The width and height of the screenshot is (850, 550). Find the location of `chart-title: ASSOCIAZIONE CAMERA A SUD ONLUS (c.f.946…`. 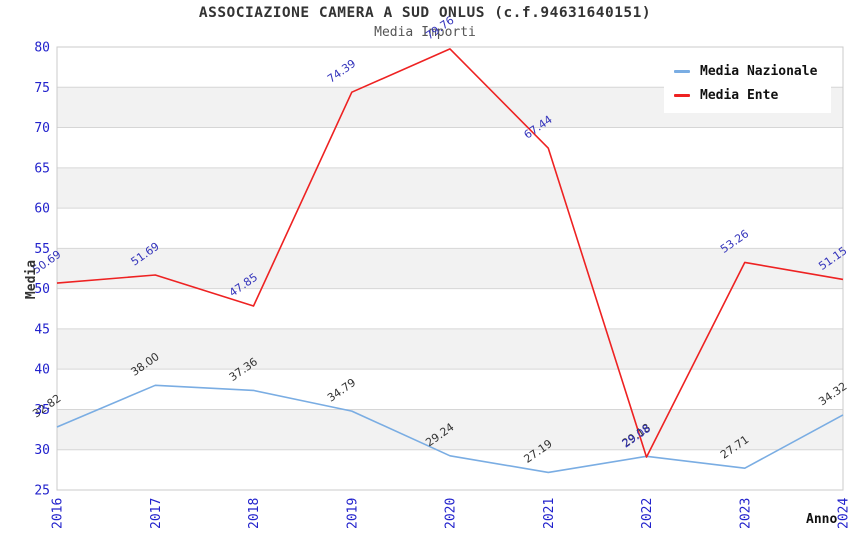

chart-title: ASSOCIAZIONE CAMERA A SUD ONLUS (c.f.946… is located at coordinates (425, 13).